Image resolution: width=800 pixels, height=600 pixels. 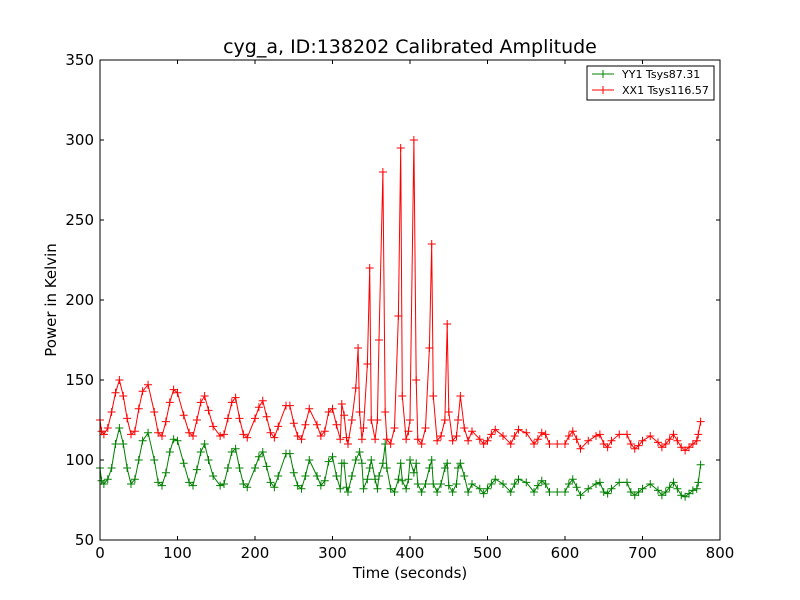 I want to click on x-tick-label: 700, so click(x=642, y=553).